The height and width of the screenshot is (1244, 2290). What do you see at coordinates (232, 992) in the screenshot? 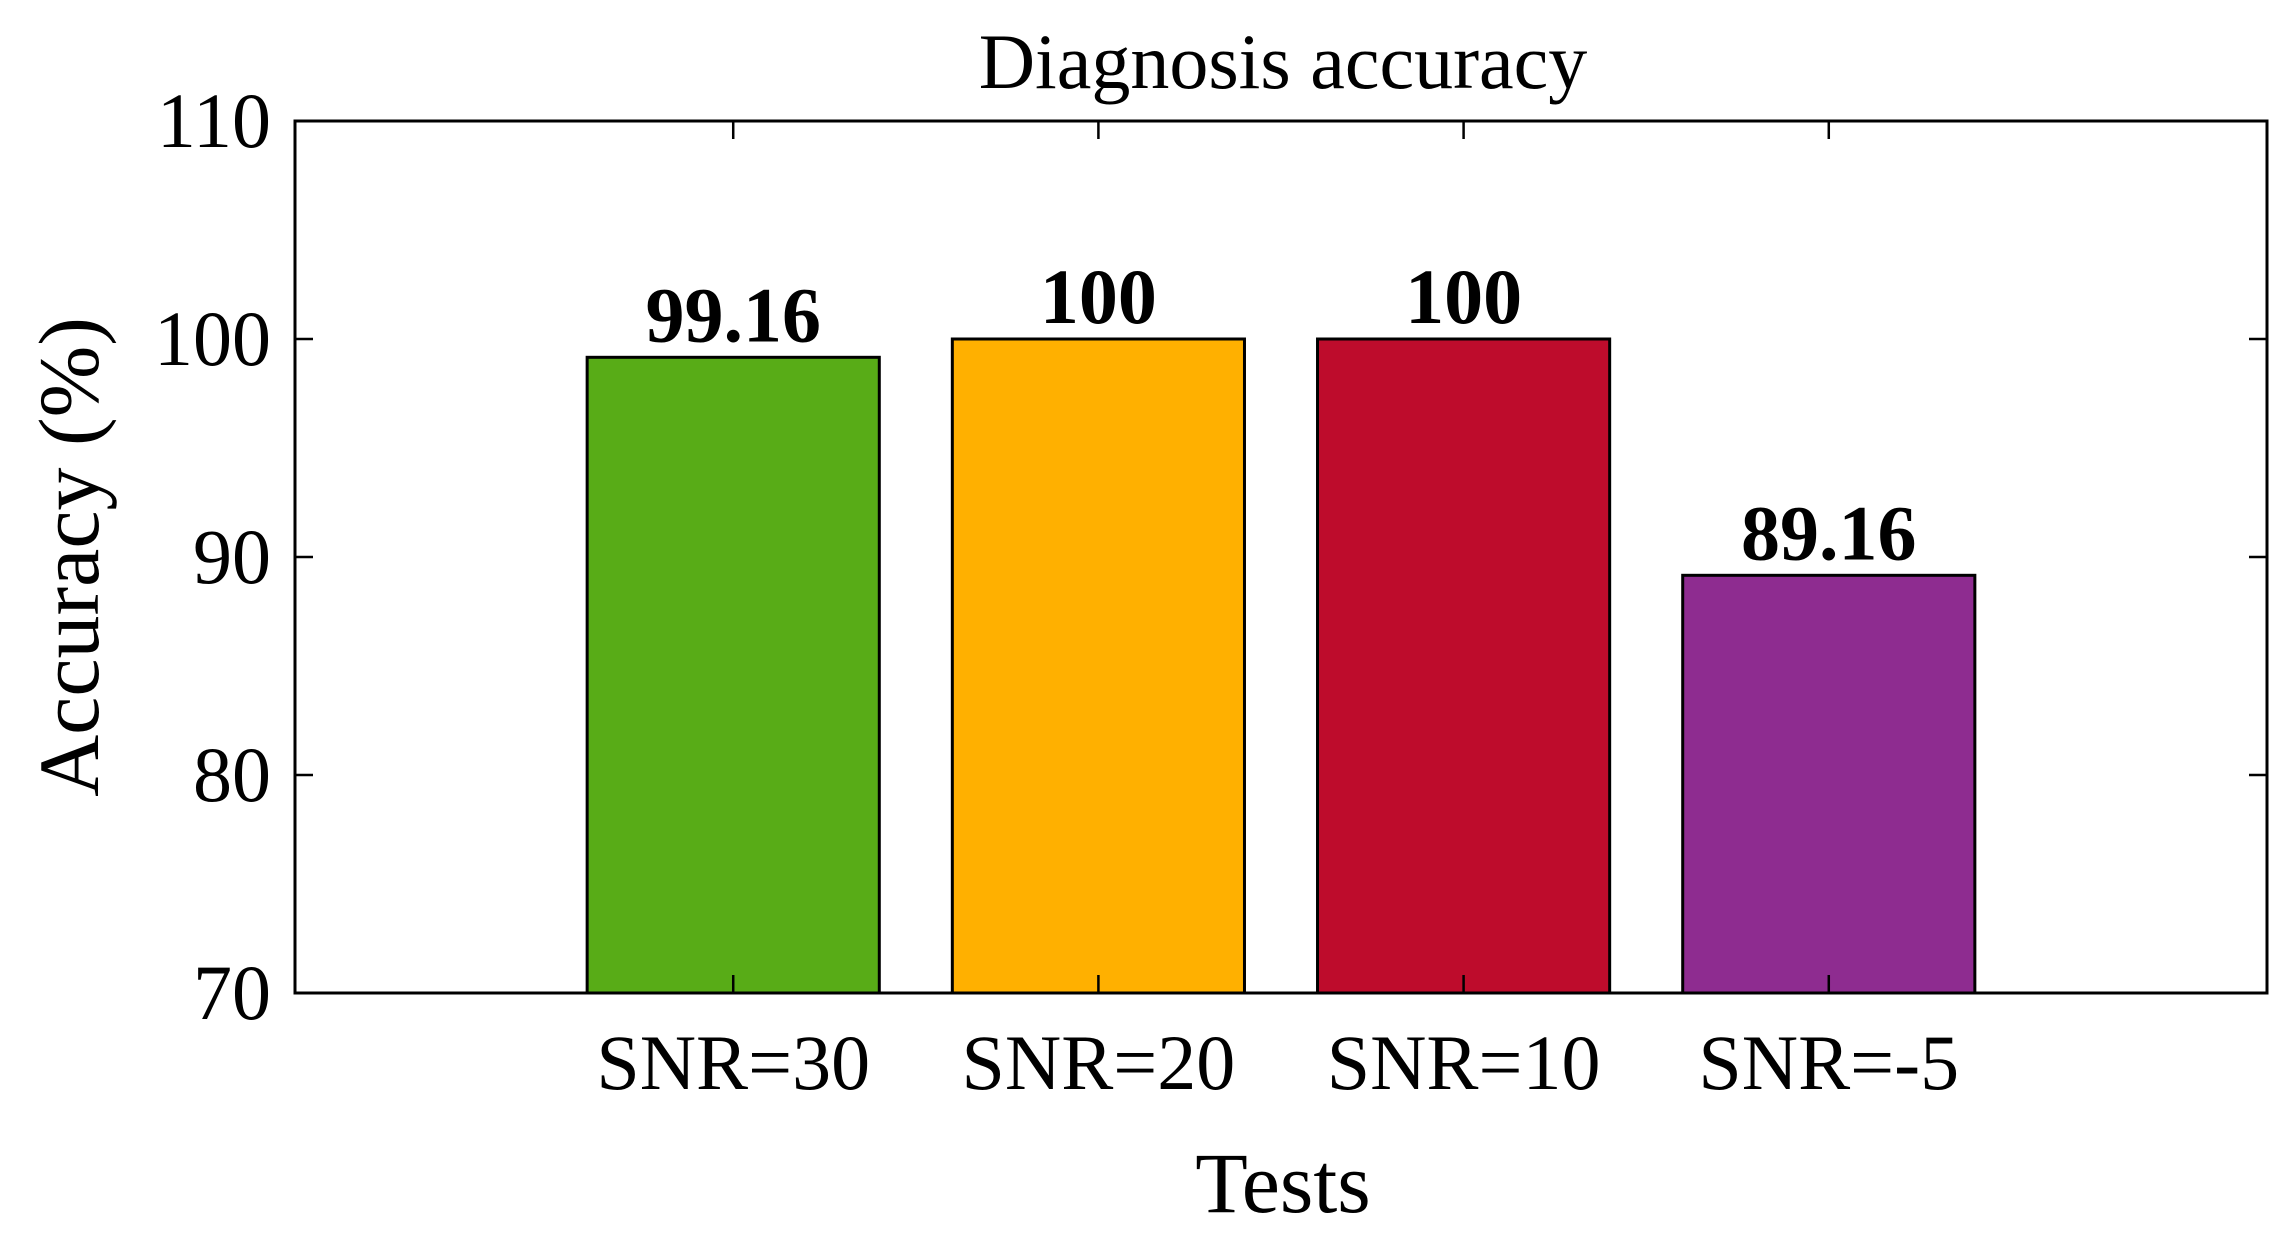
I see `y-tick-label-70: 70` at bounding box center [232, 992].